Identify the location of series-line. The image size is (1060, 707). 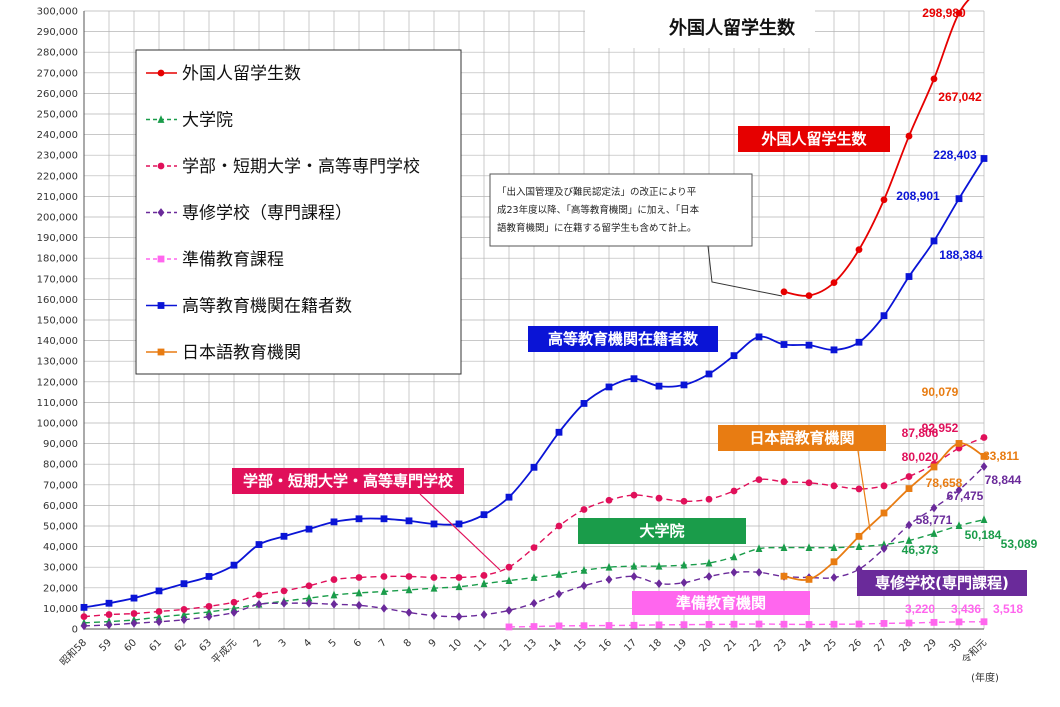
(746, 624).